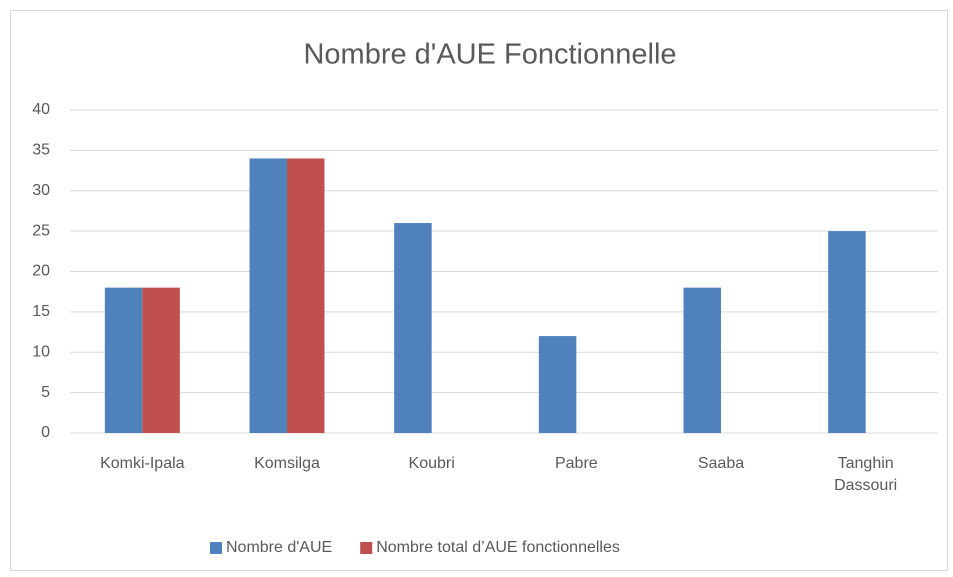 This screenshot has width=953, height=577. What do you see at coordinates (287, 463) in the screenshot?
I see `x-tick-label: Komsilga` at bounding box center [287, 463].